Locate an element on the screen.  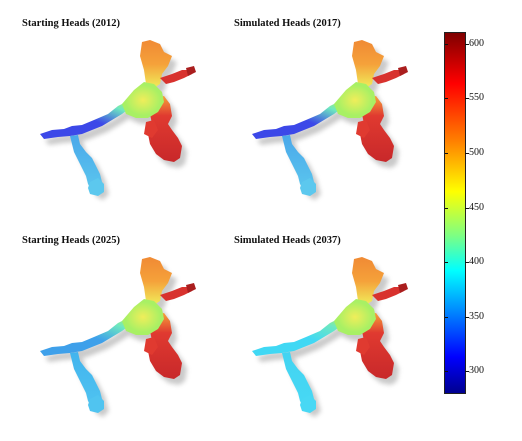
colorbar-tick-label: 400 is located at coordinates (476, 261).